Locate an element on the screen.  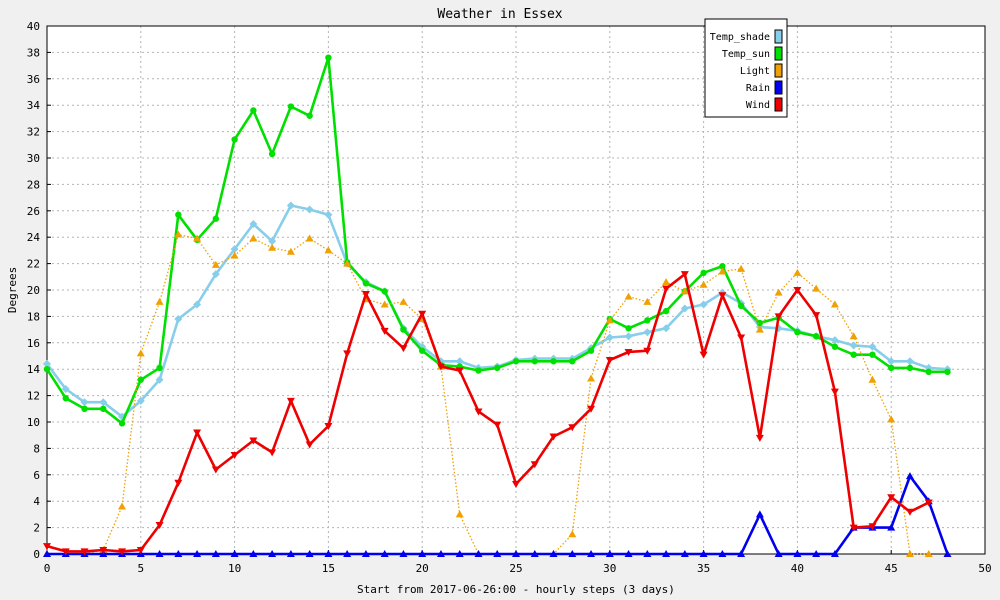
chart-title: Weather in Essex is located at coordinates (499, 14).